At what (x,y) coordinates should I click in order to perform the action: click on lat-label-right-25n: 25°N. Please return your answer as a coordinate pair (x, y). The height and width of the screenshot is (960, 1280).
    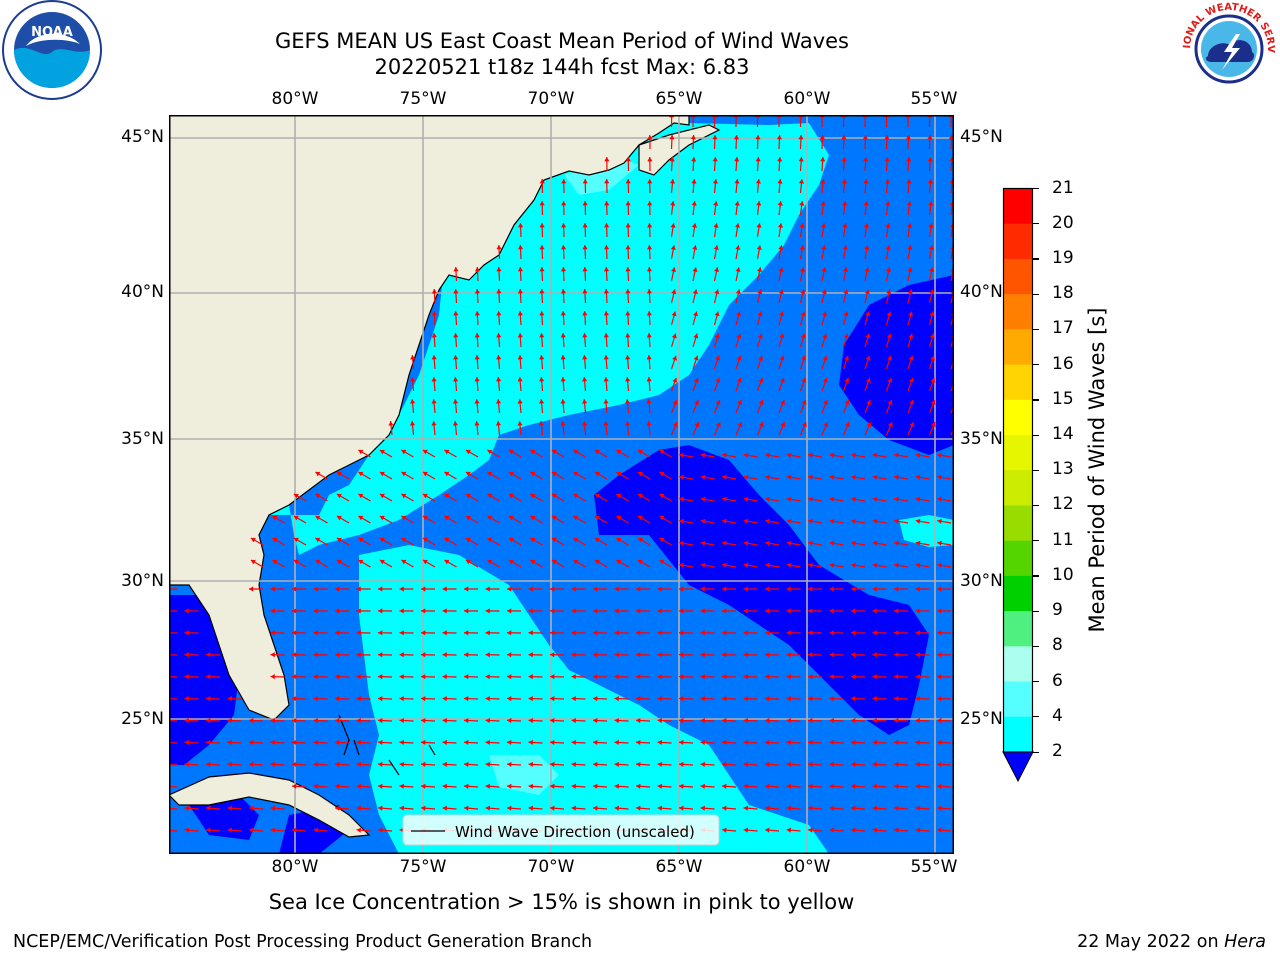
    Looking at the image, I should click on (981, 719).